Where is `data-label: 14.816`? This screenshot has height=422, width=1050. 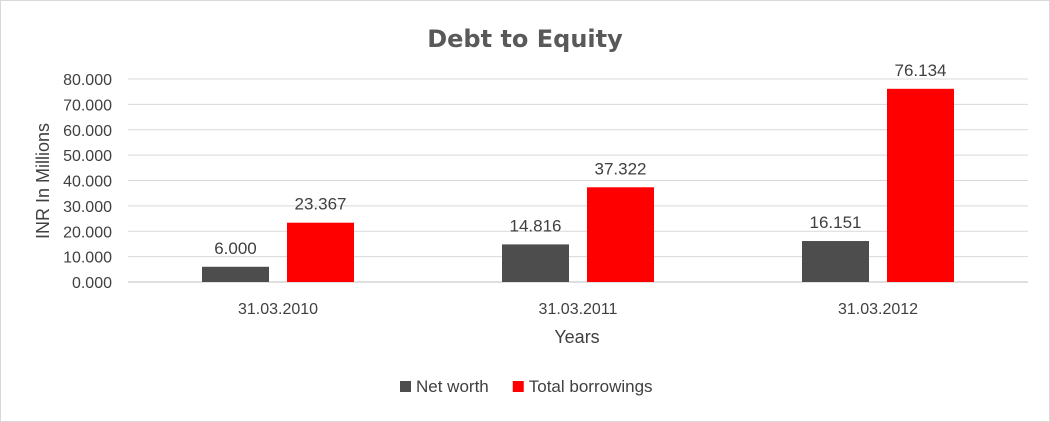
data-label: 14.816 is located at coordinates (536, 225).